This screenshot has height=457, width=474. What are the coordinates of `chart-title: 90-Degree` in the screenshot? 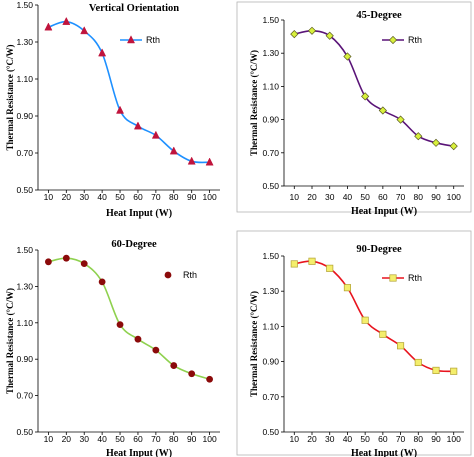 It's located at (379, 249).